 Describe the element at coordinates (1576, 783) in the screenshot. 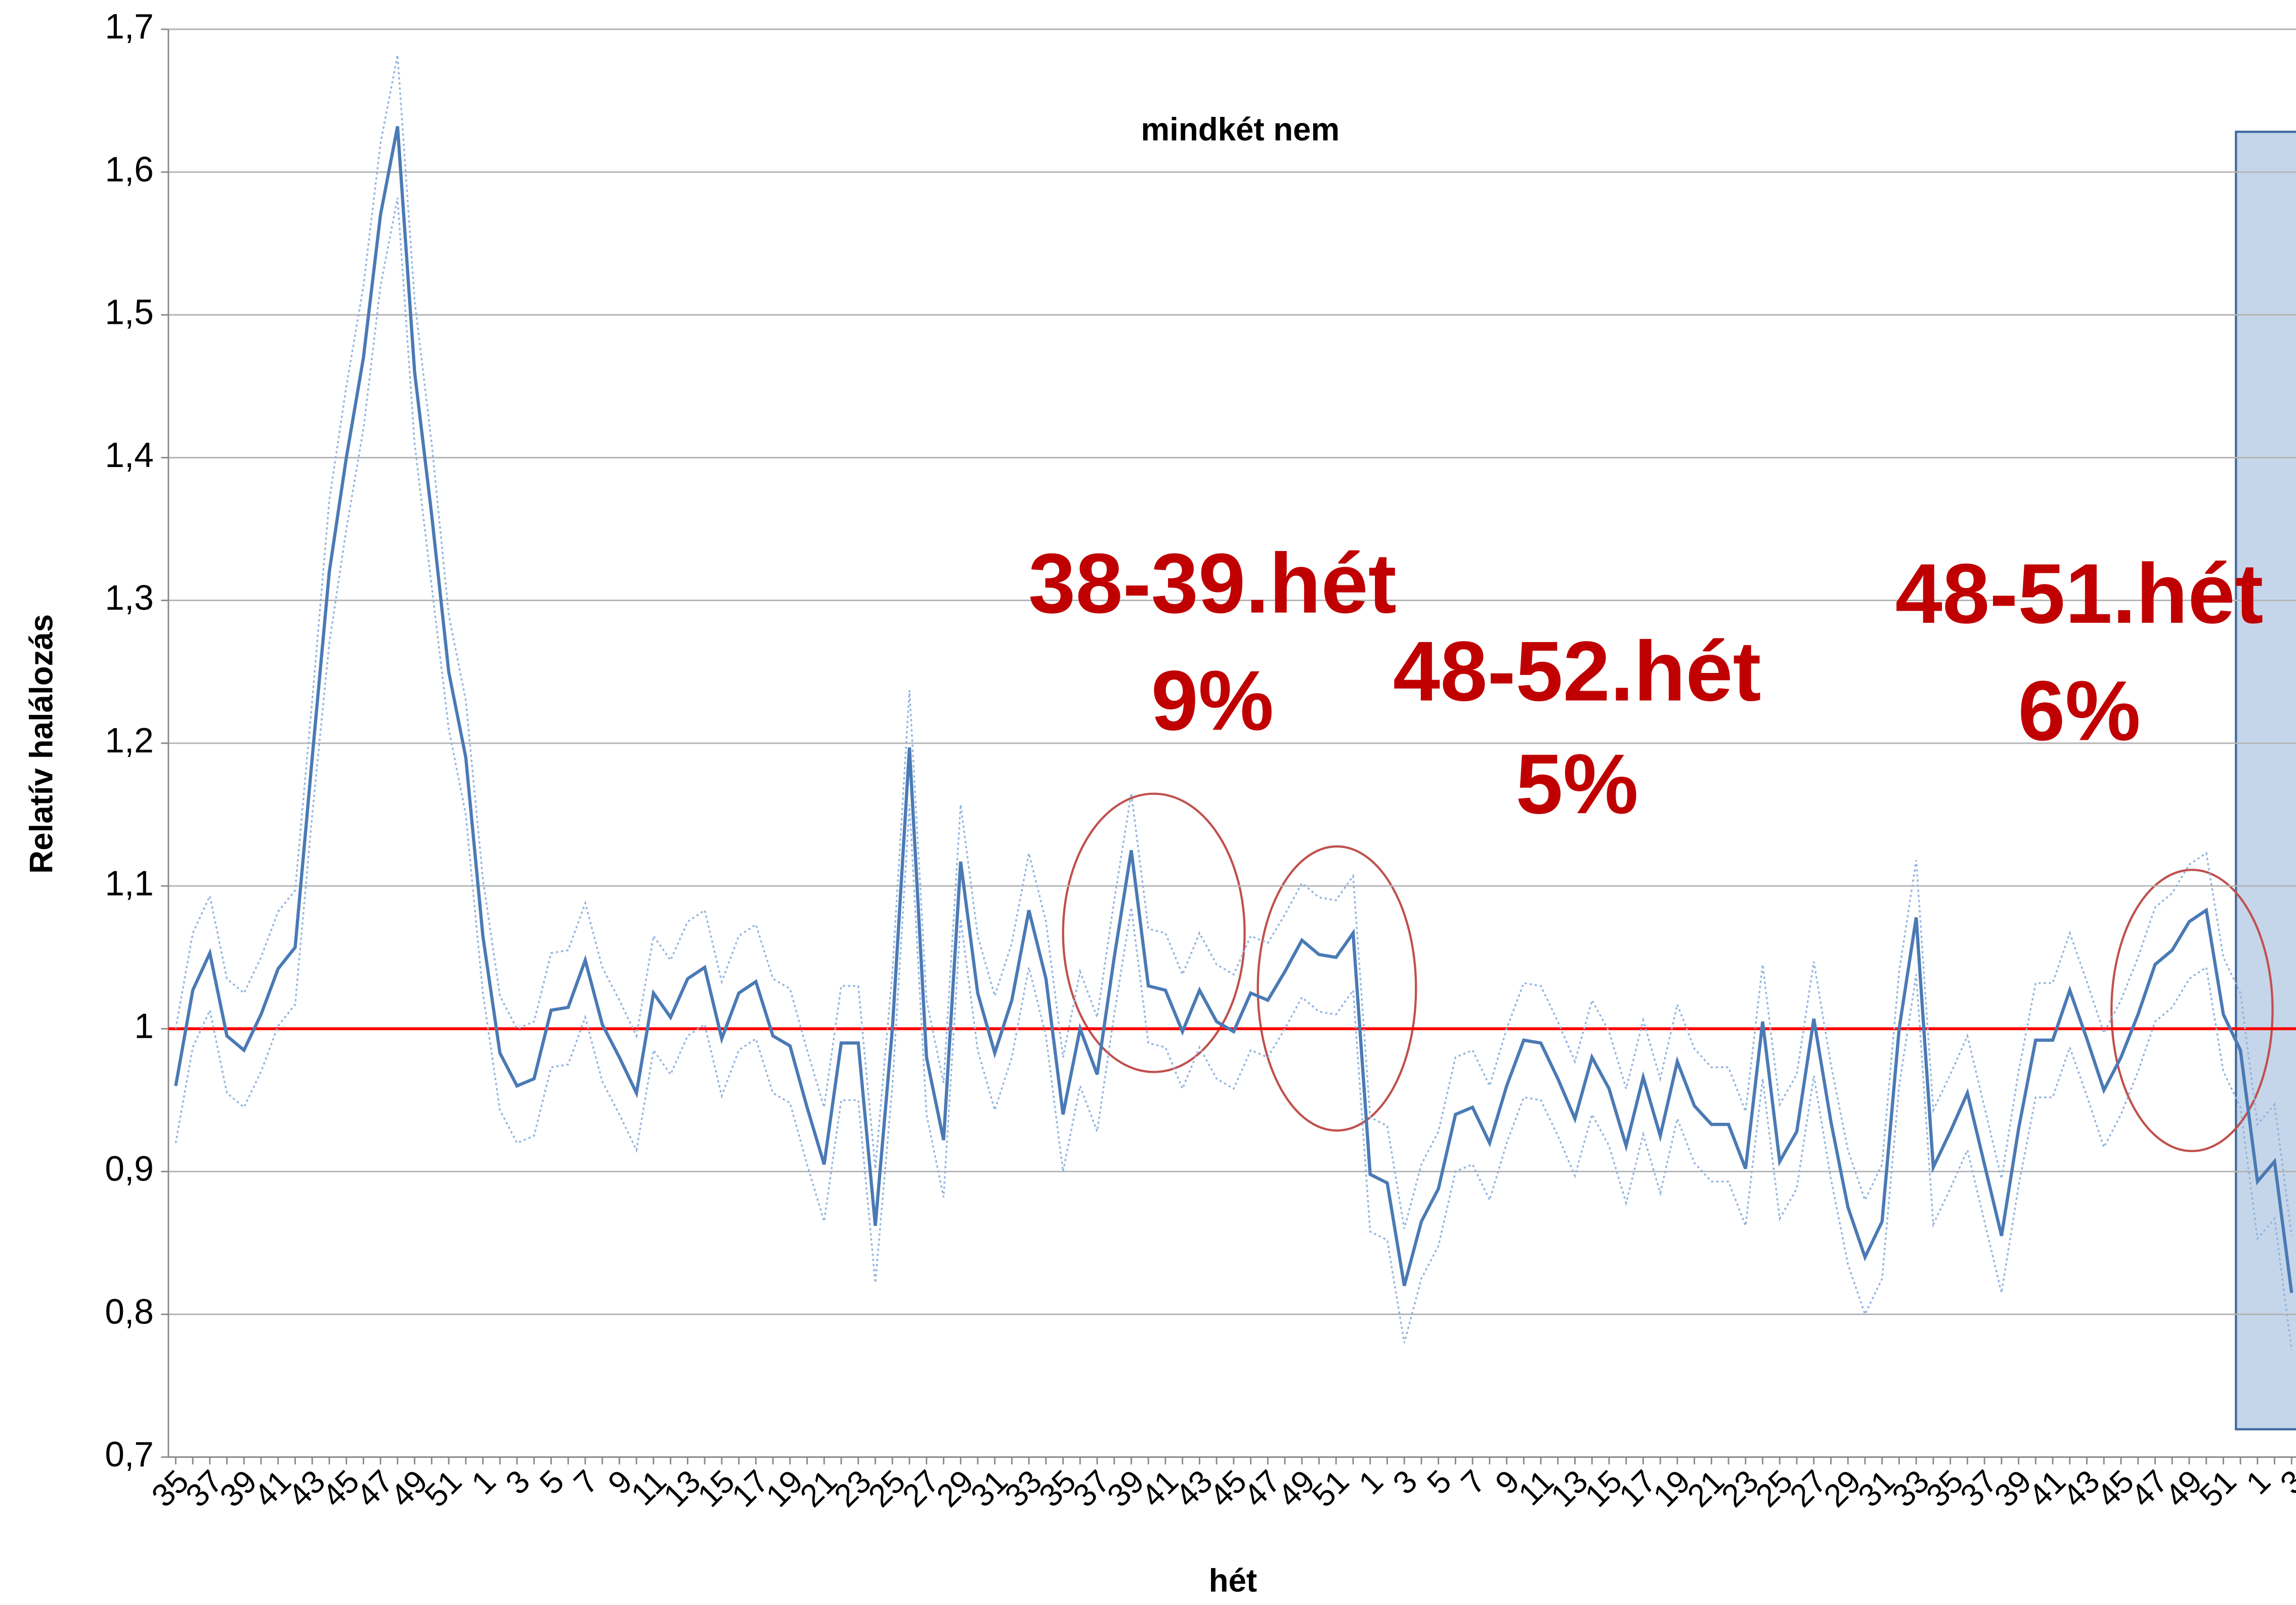

I see `annotation: 5%` at that location.